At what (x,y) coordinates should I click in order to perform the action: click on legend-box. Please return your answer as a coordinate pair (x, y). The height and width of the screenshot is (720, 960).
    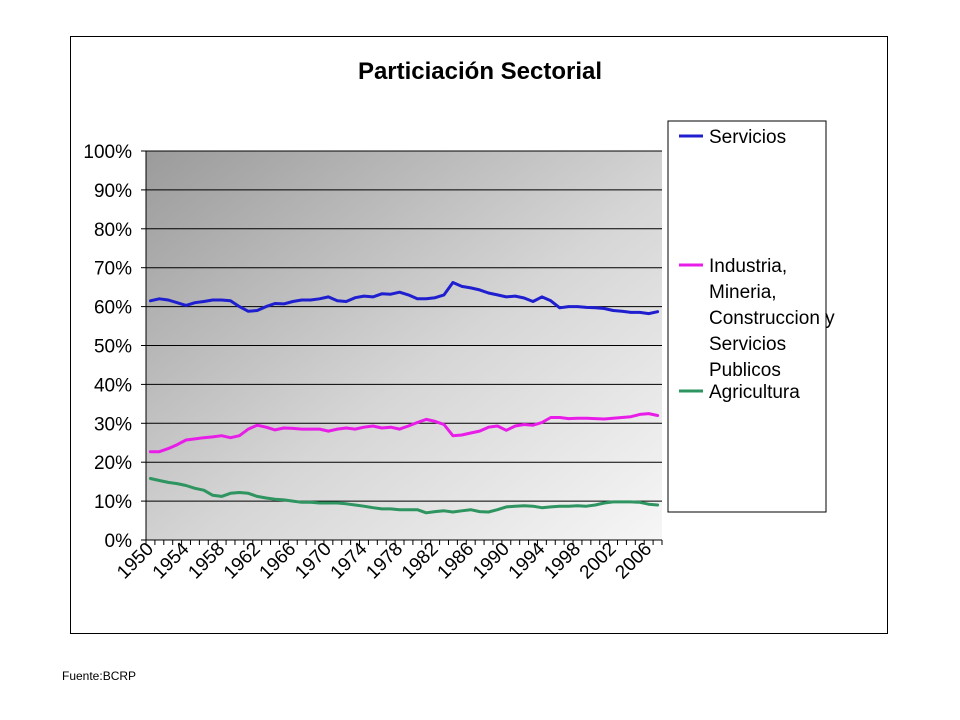
    Looking at the image, I should click on (747, 316).